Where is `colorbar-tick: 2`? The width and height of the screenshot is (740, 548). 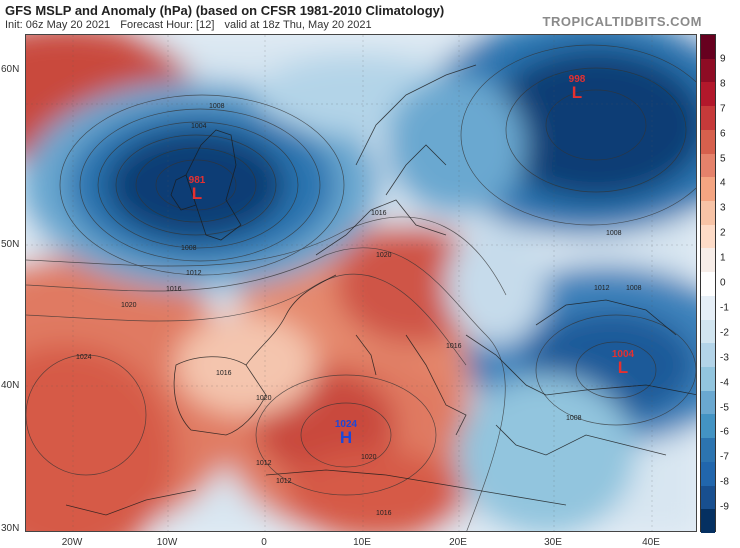 colorbar-tick: 2 is located at coordinates (723, 233).